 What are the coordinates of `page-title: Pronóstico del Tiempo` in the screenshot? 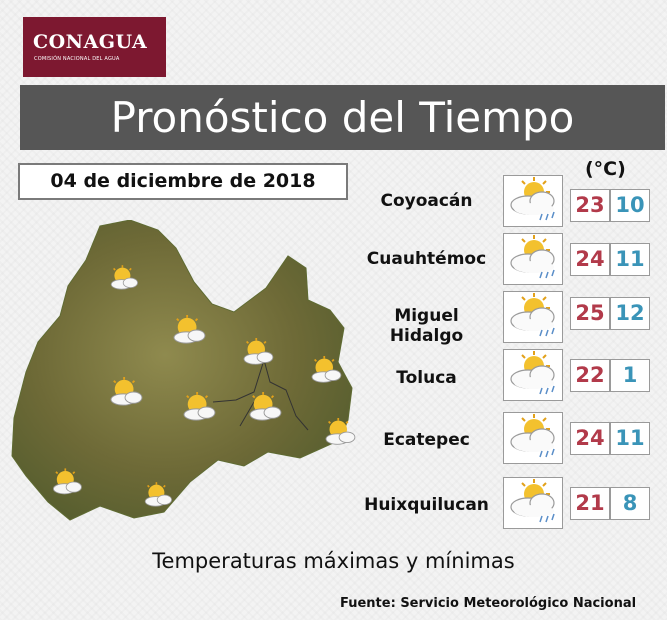 It's located at (342, 117).